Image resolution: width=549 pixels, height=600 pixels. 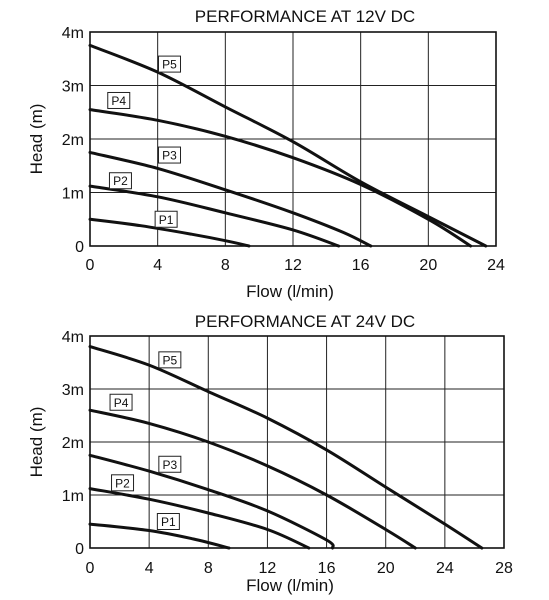 I want to click on chart-24v-y-tick-label: 2m, so click(x=73, y=443).